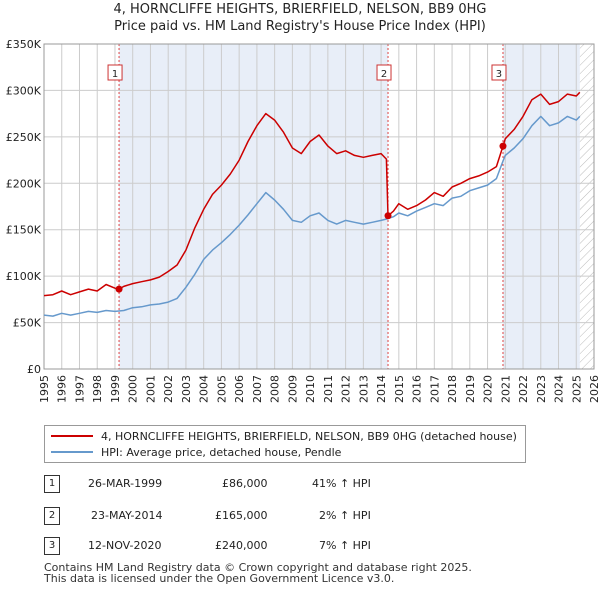 The height and width of the screenshot is (590, 600). Describe the element at coordinates (24, 90) in the screenshot. I see `y-tick-label: £300K` at that location.